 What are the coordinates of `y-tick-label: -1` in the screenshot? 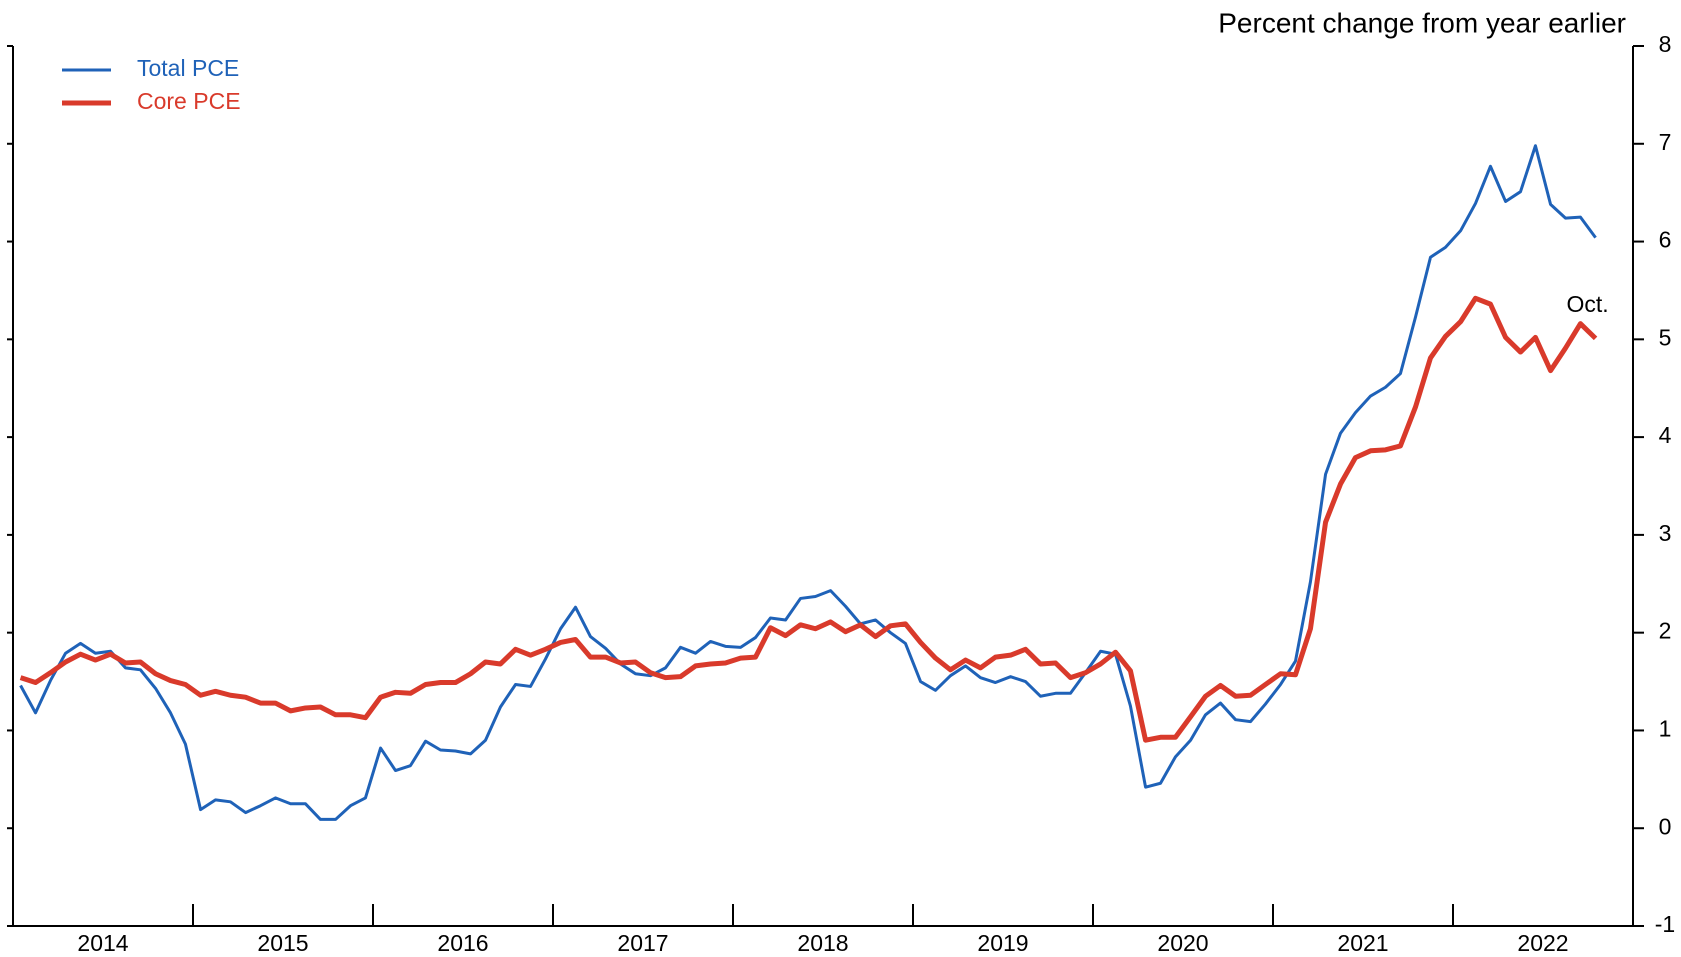 It's located at (1665, 924).